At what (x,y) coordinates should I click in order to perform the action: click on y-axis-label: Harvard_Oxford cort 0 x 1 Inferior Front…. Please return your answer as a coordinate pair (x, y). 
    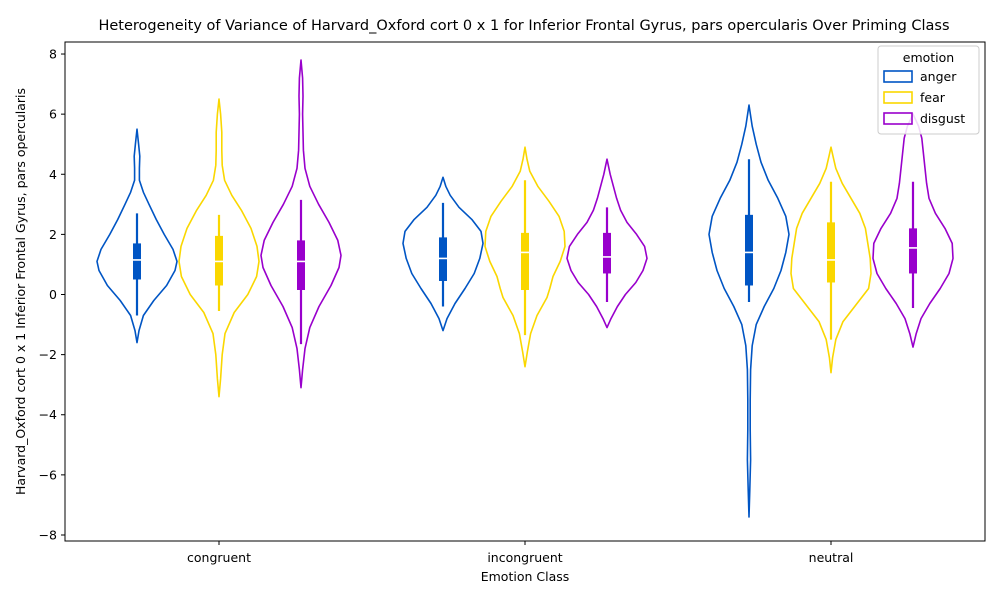
    Looking at the image, I should click on (20, 291).